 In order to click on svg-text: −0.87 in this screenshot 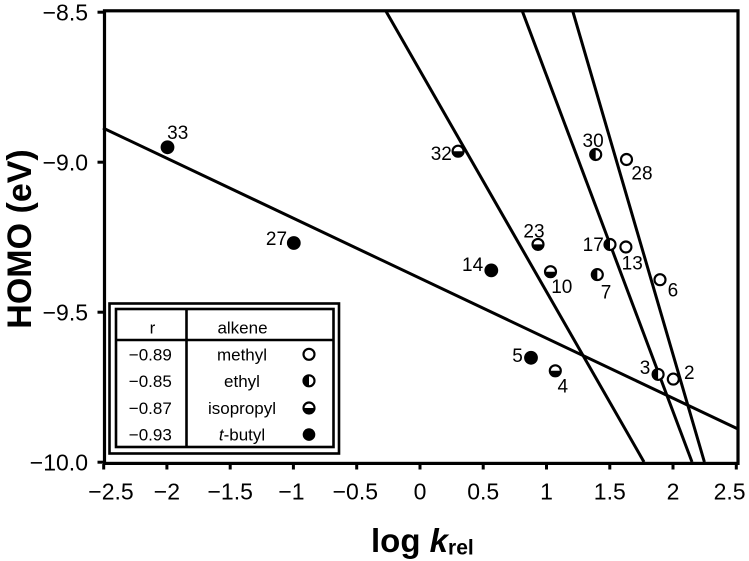, I will do `click(150, 408)`.